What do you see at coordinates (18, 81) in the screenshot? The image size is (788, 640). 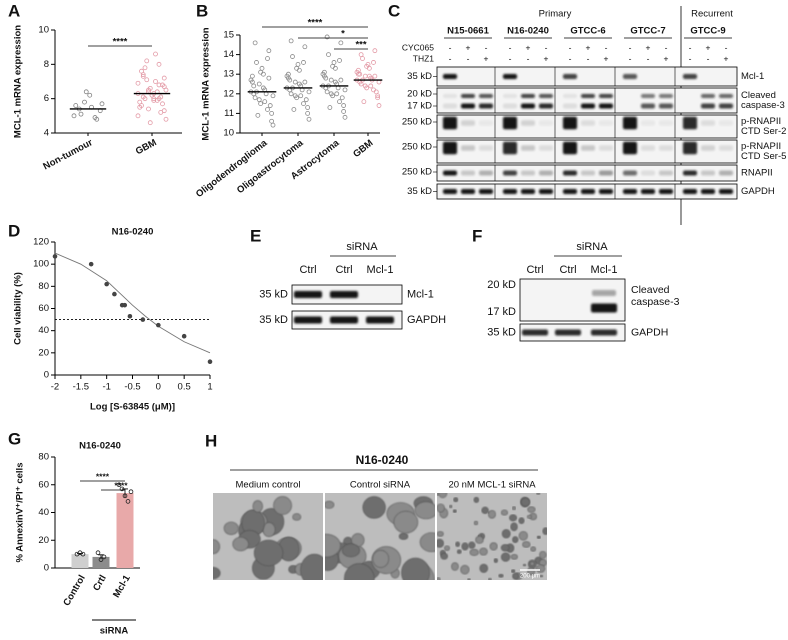 I see `y-axis-label: MCL-1 mRNA expression` at bounding box center [18, 81].